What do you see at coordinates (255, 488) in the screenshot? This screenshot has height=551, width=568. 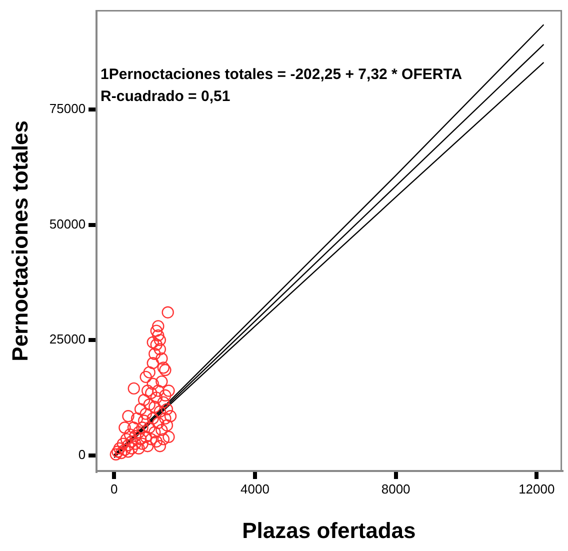 I see `x-tick-label: 4000` at bounding box center [255, 488].